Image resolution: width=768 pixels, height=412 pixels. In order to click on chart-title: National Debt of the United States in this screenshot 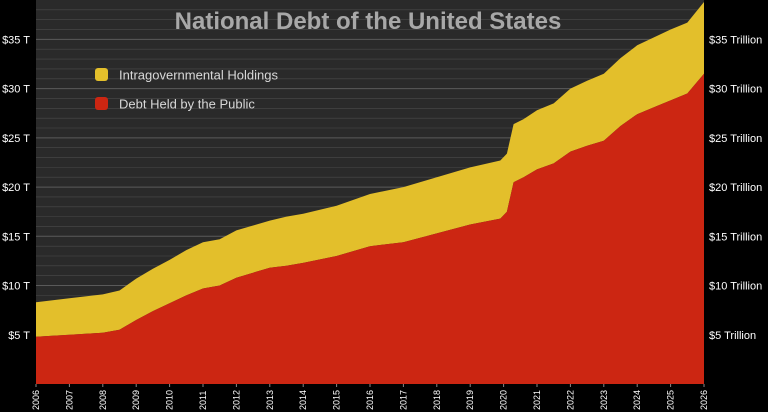, I will do `click(368, 21)`.